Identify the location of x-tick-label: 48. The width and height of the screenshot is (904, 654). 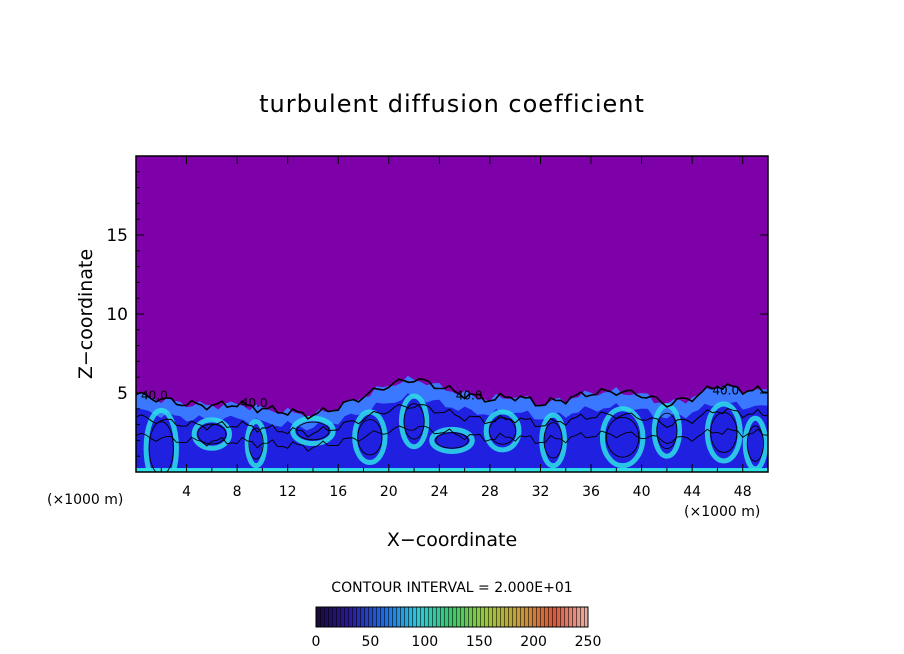
(743, 492).